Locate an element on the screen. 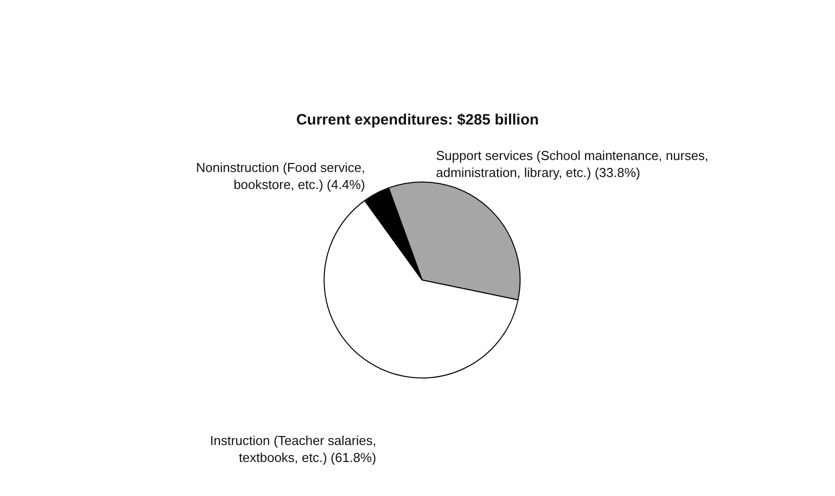 The width and height of the screenshot is (835, 496). slice-label: Instruction (Teacher salaries, textbooks, etc.) (61.8%) is located at coordinates (293, 449).